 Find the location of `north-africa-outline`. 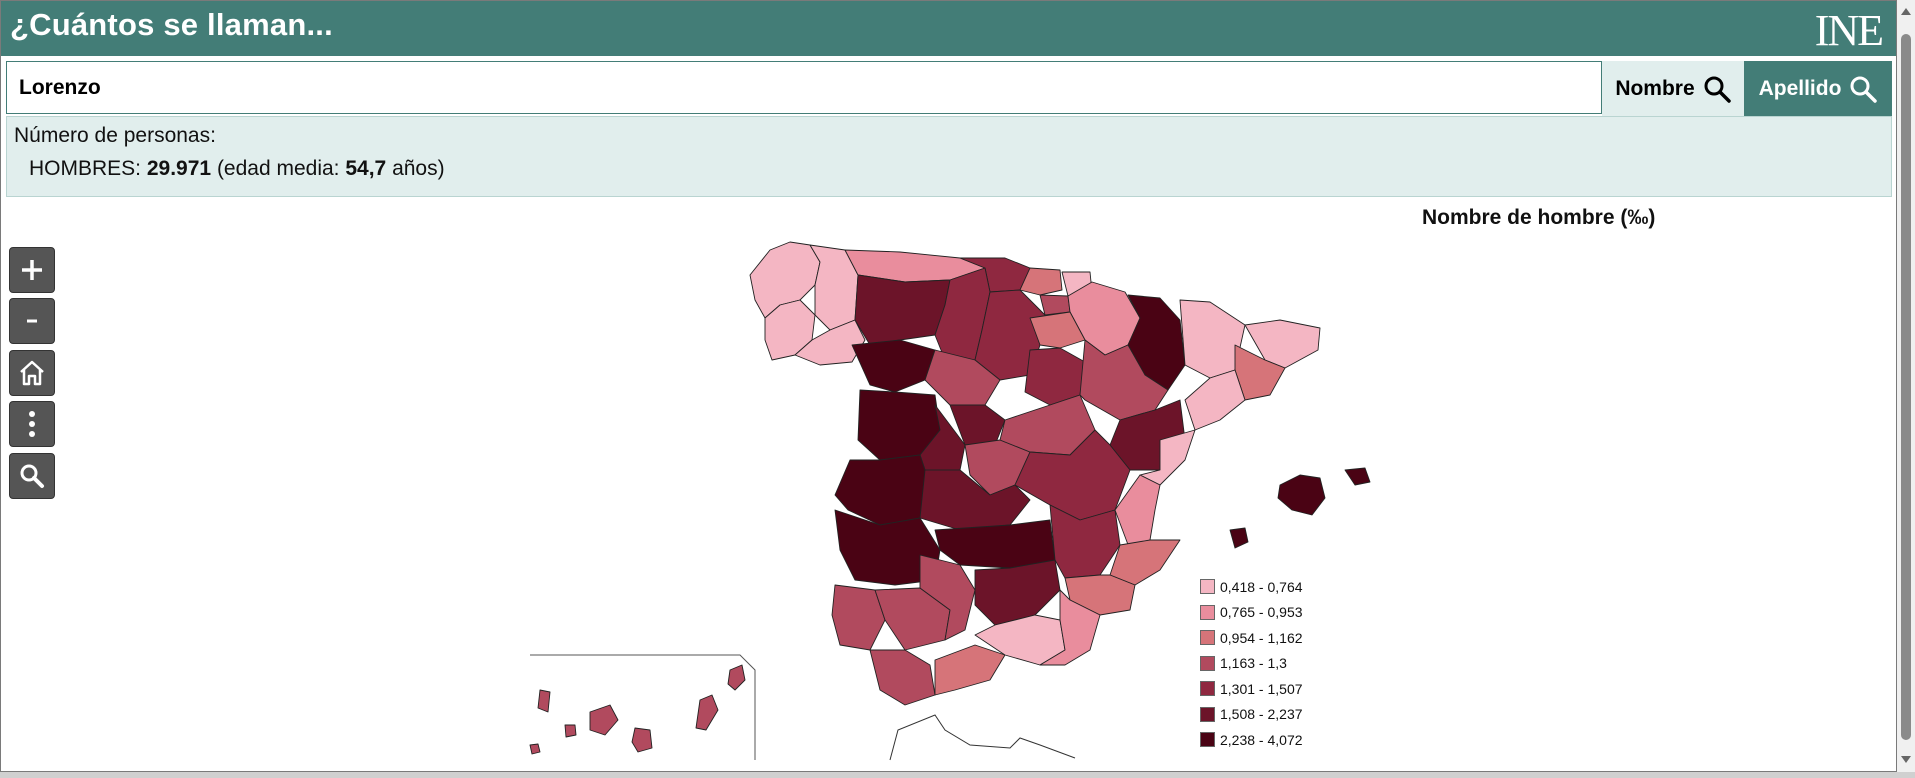

north-africa-outline is located at coordinates (982, 737).